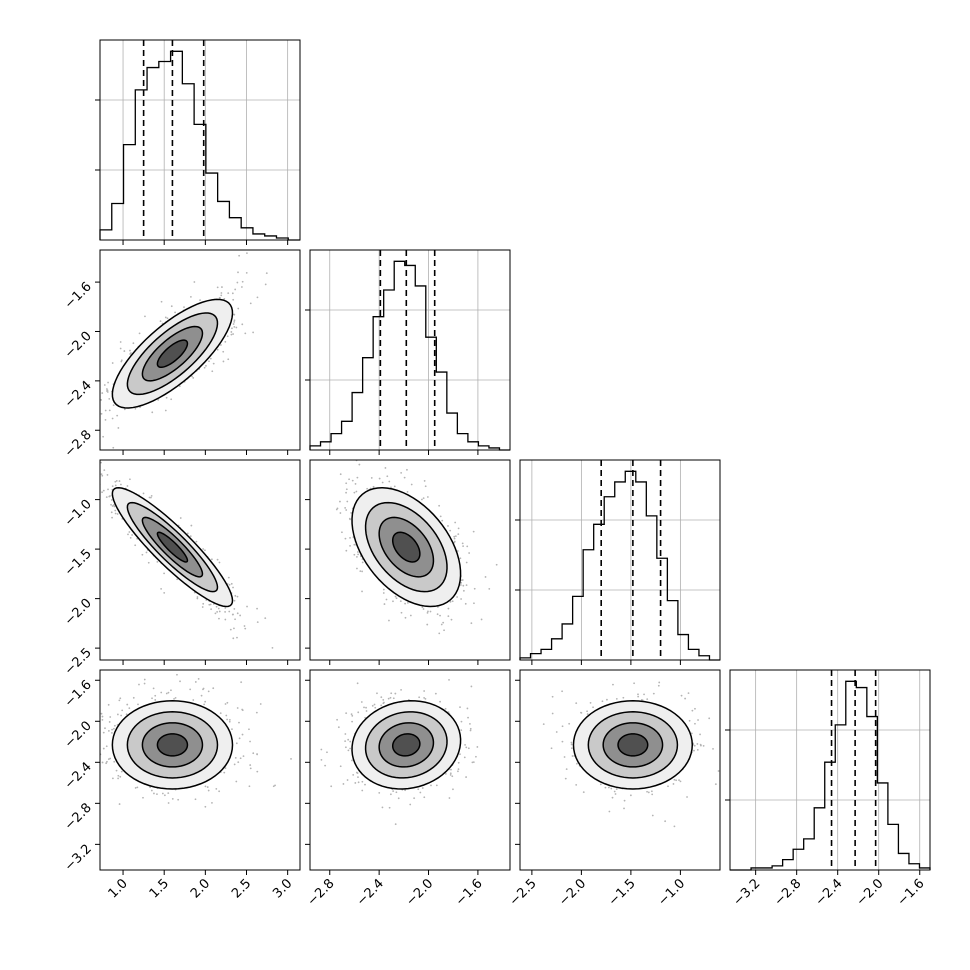 The width and height of the screenshot is (970, 970). I want to click on histogram-step, so click(619, 565).